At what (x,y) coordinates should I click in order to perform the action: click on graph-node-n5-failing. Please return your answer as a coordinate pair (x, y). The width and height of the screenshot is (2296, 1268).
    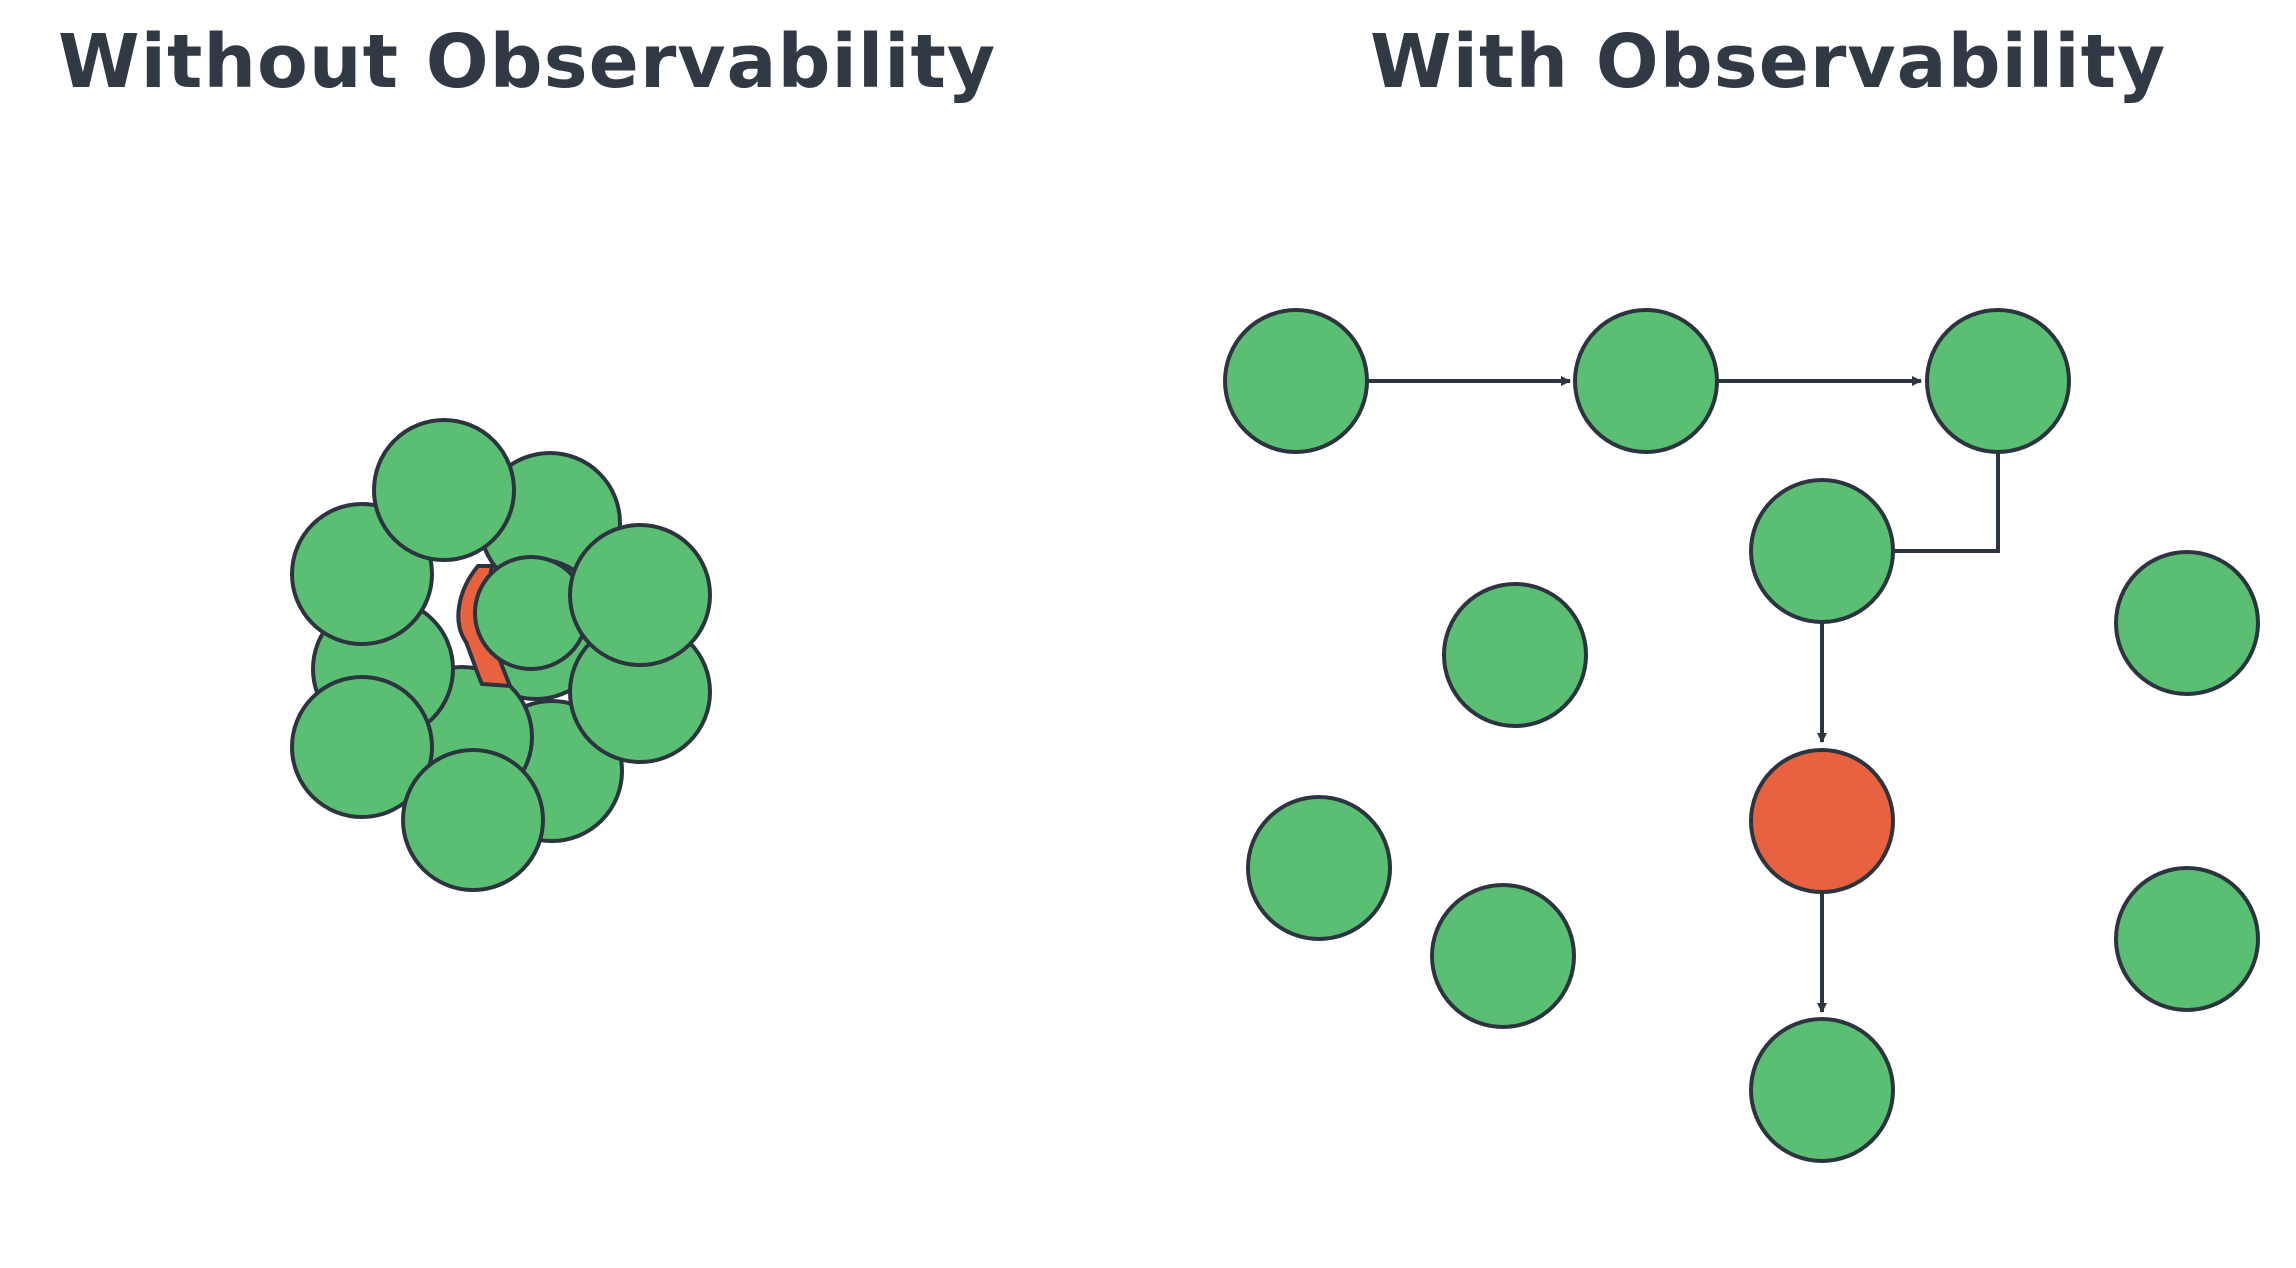
    Looking at the image, I should click on (1822, 821).